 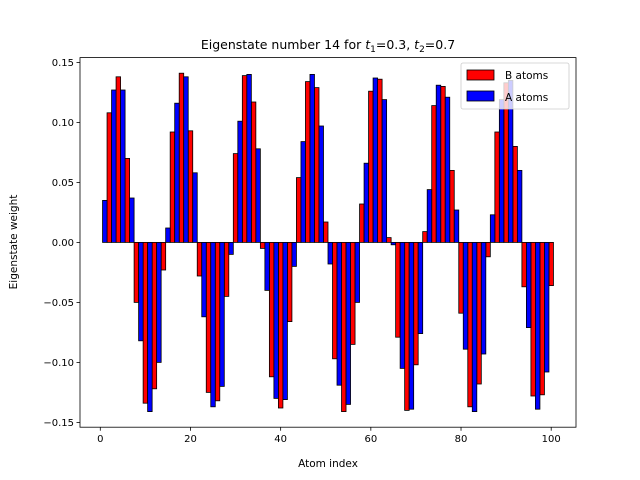 I want to click on title-t2-val: =0.7, so click(x=440, y=44).